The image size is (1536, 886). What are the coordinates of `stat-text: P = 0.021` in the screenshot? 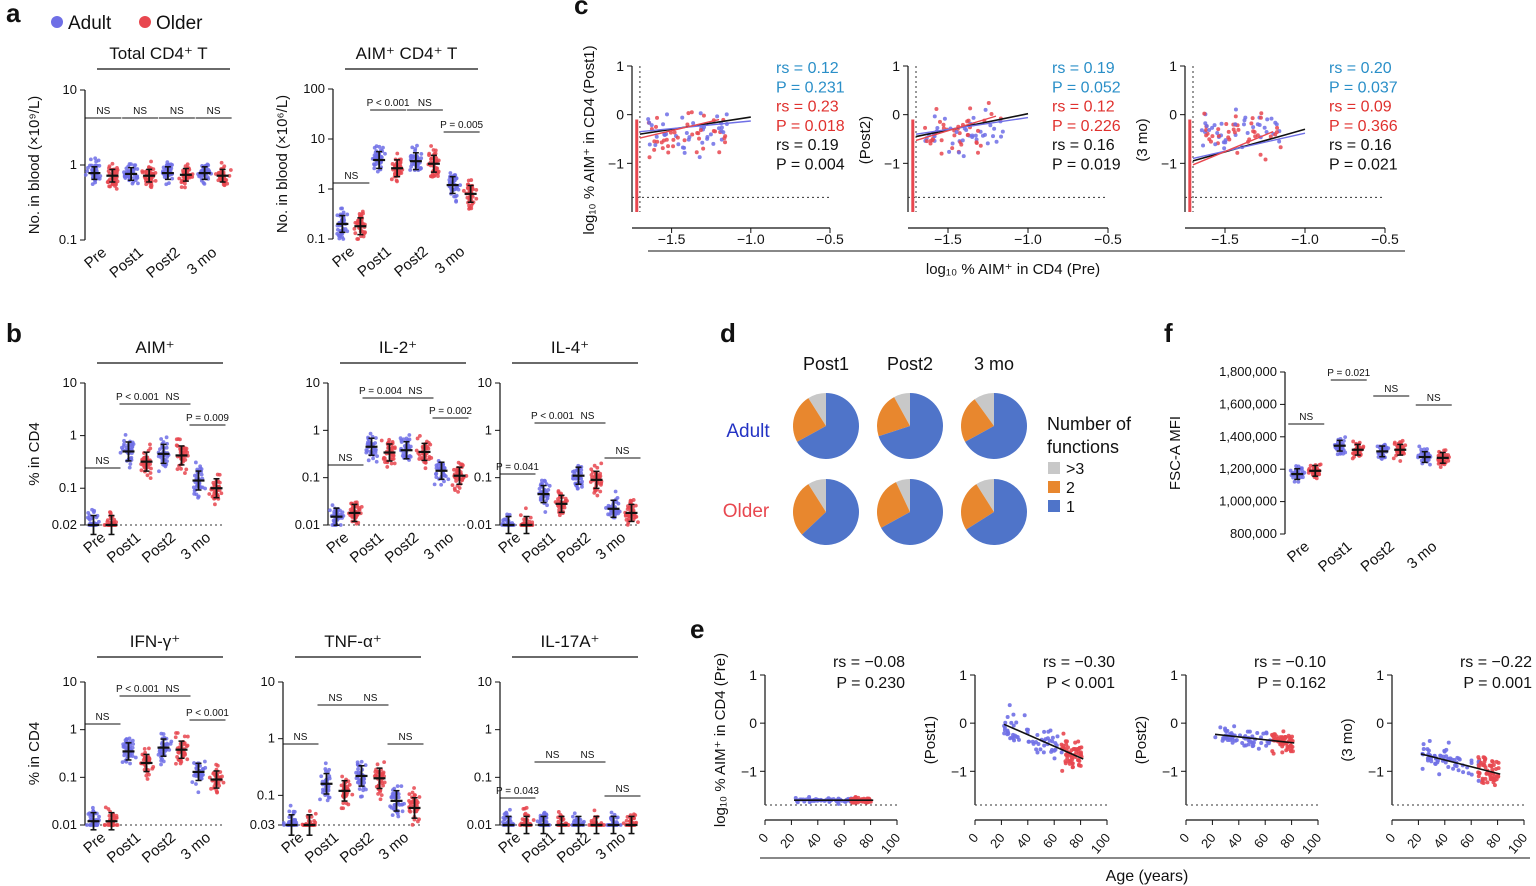 It's located at (1363, 165).